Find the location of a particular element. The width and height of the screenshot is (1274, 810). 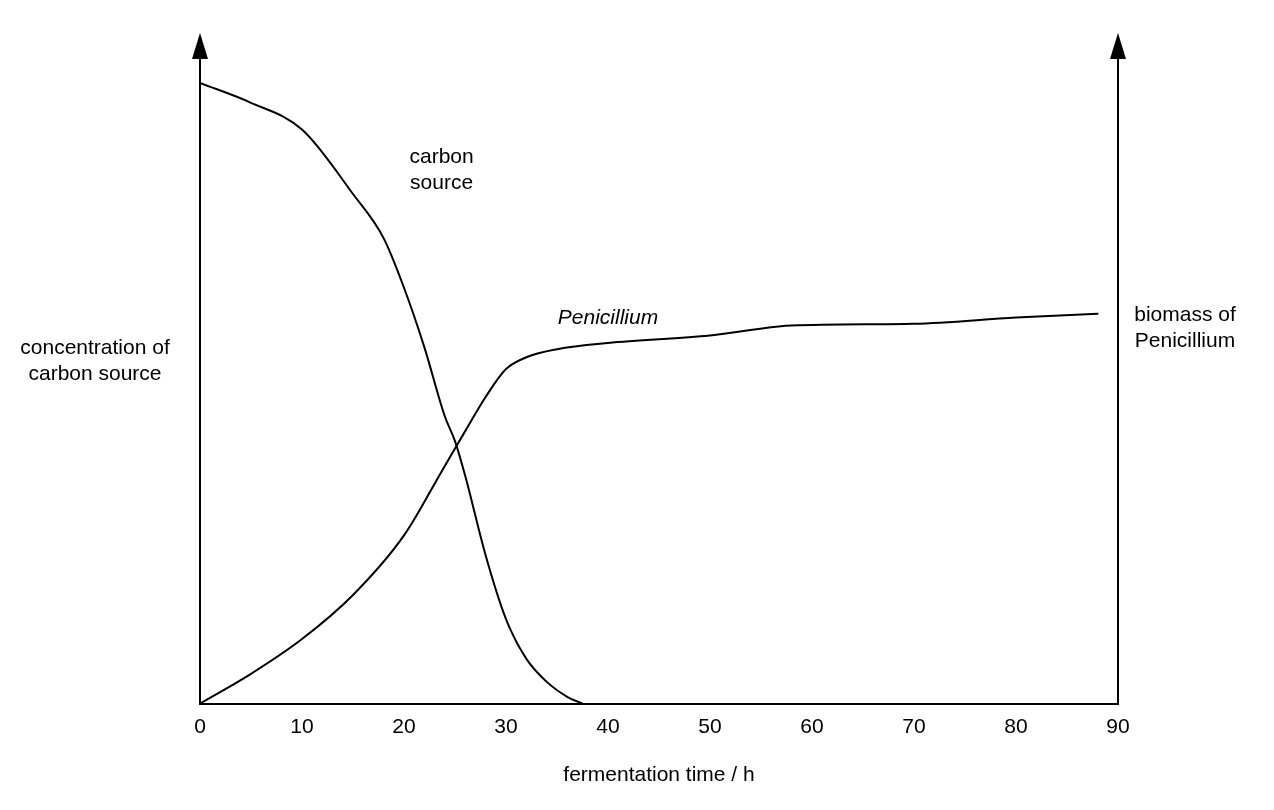

x-tick-label: 30 is located at coordinates (506, 725).